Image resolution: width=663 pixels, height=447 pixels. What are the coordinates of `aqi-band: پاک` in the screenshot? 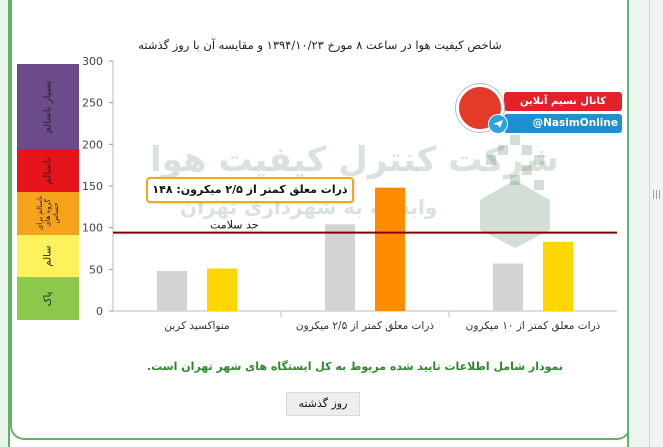 It's located at (48, 298).